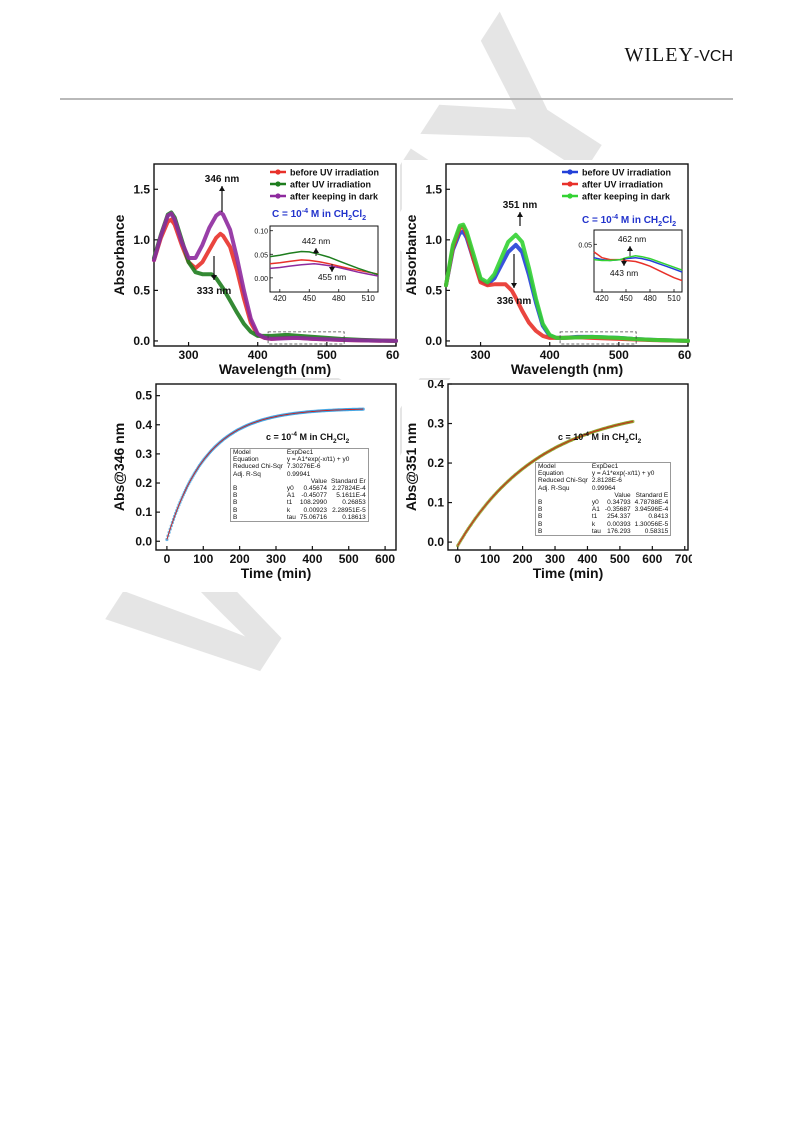 This screenshot has width=793, height=1121. What do you see at coordinates (626, 173) in the screenshot?
I see `legend-entry: before UV irradiation` at bounding box center [626, 173].